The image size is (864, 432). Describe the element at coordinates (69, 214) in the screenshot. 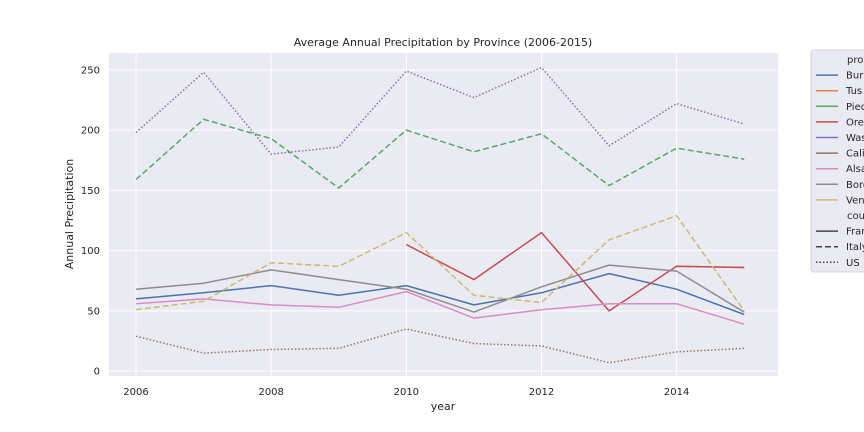

I see `y-axis-label: Annual Precipitation` at that location.